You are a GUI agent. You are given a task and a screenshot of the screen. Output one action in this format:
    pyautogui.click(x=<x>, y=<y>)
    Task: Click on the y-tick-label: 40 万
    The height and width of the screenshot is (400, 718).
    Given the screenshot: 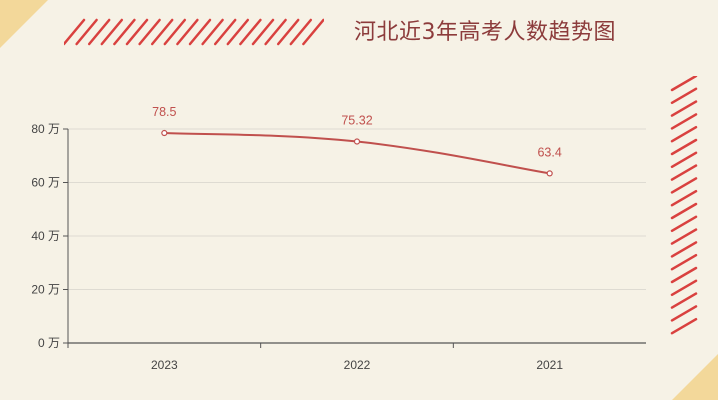 What is the action you would take?
    pyautogui.click(x=45, y=236)
    